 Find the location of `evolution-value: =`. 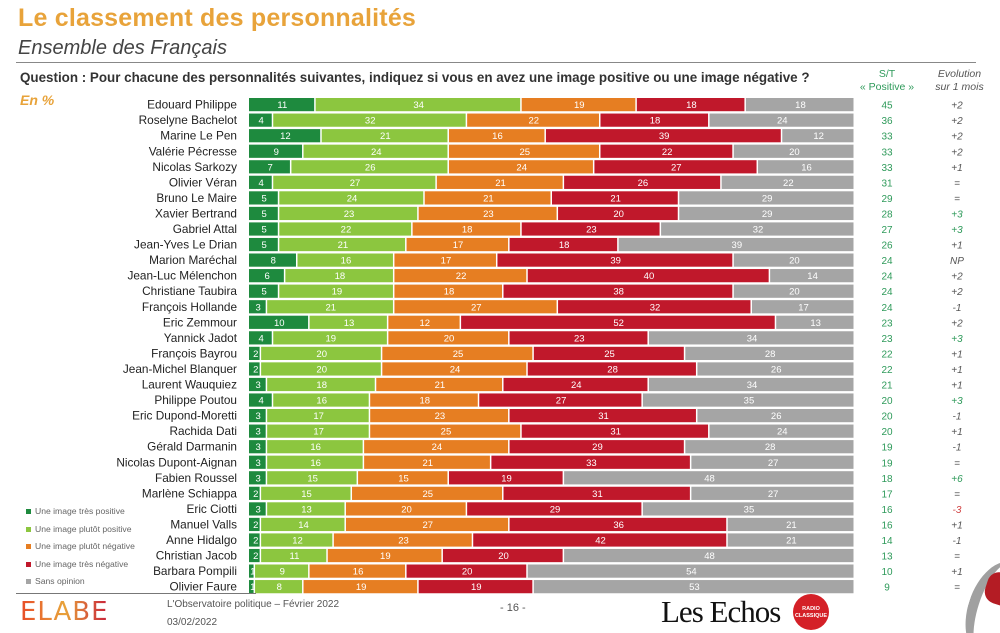

evolution-value: = is located at coordinates (957, 494).